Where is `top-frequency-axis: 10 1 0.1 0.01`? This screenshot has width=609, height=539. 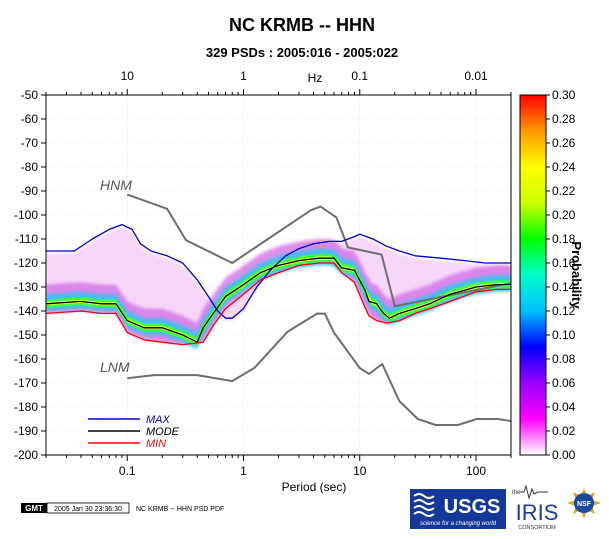
top-frequency-axis: 10 1 0.1 0.01 is located at coordinates (278, 82).